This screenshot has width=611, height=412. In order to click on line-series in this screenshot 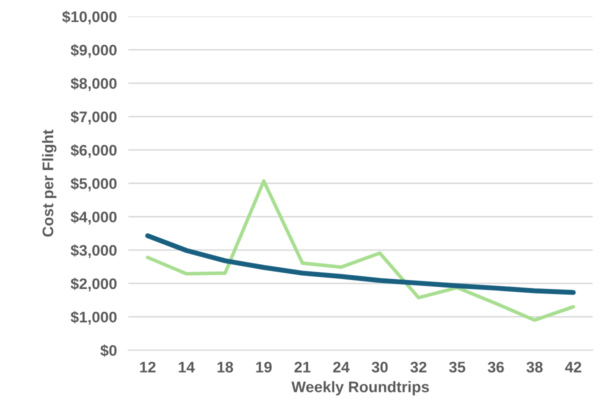, I will do `click(360, 264)`.